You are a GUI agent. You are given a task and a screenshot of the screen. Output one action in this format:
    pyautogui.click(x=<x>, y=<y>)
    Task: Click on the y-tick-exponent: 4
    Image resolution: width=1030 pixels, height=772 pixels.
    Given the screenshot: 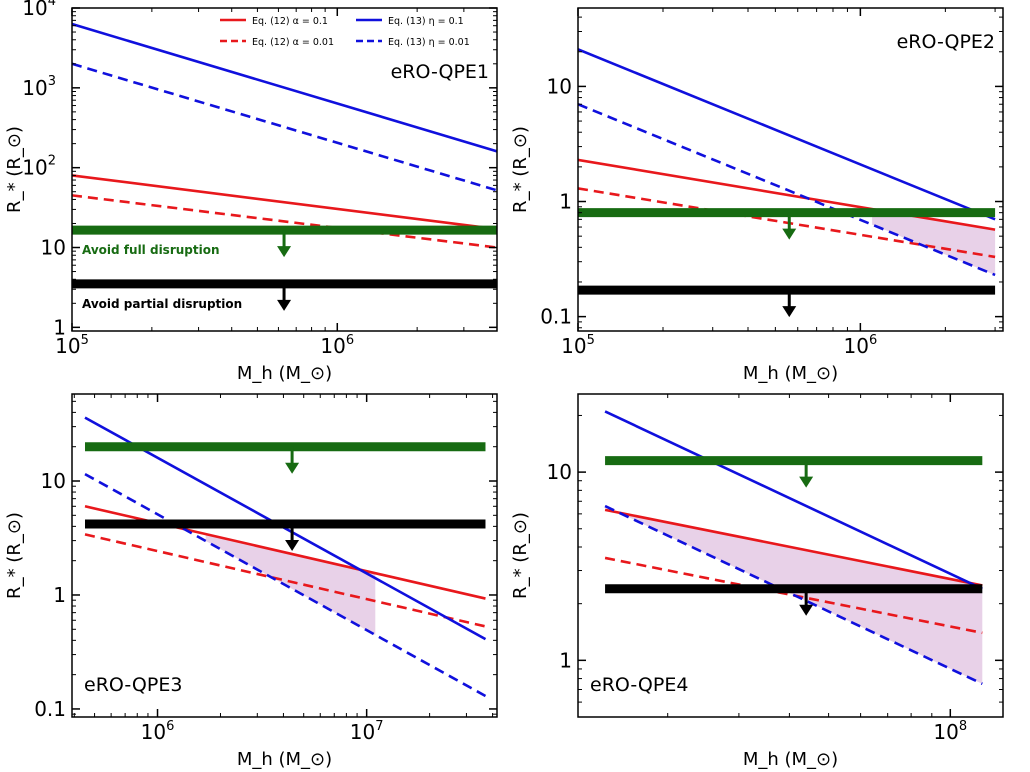 What is the action you would take?
    pyautogui.click(x=52, y=4)
    